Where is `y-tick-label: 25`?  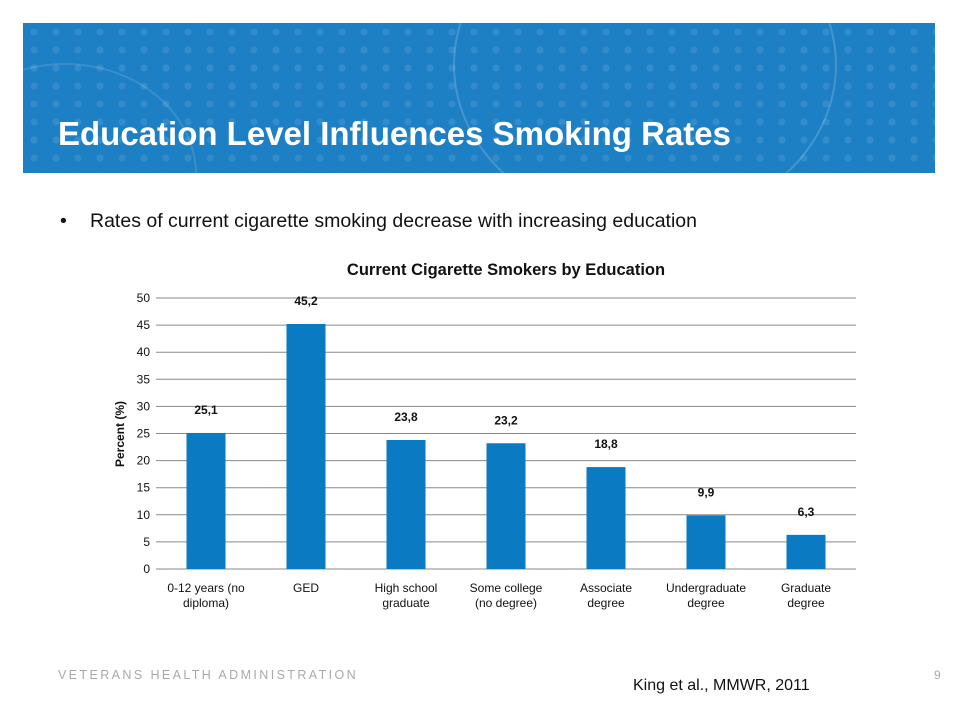
y-tick-label: 25 is located at coordinates (144, 434).